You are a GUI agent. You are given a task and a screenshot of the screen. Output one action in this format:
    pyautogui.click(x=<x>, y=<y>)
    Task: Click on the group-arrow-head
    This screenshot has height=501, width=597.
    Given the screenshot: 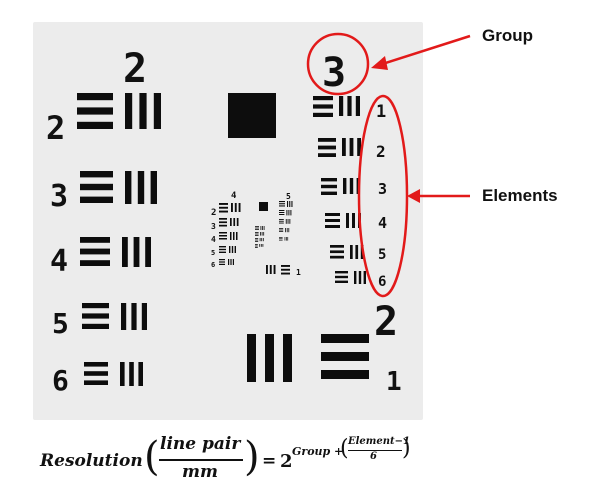 What is the action you would take?
    pyautogui.click(x=379, y=63)
    